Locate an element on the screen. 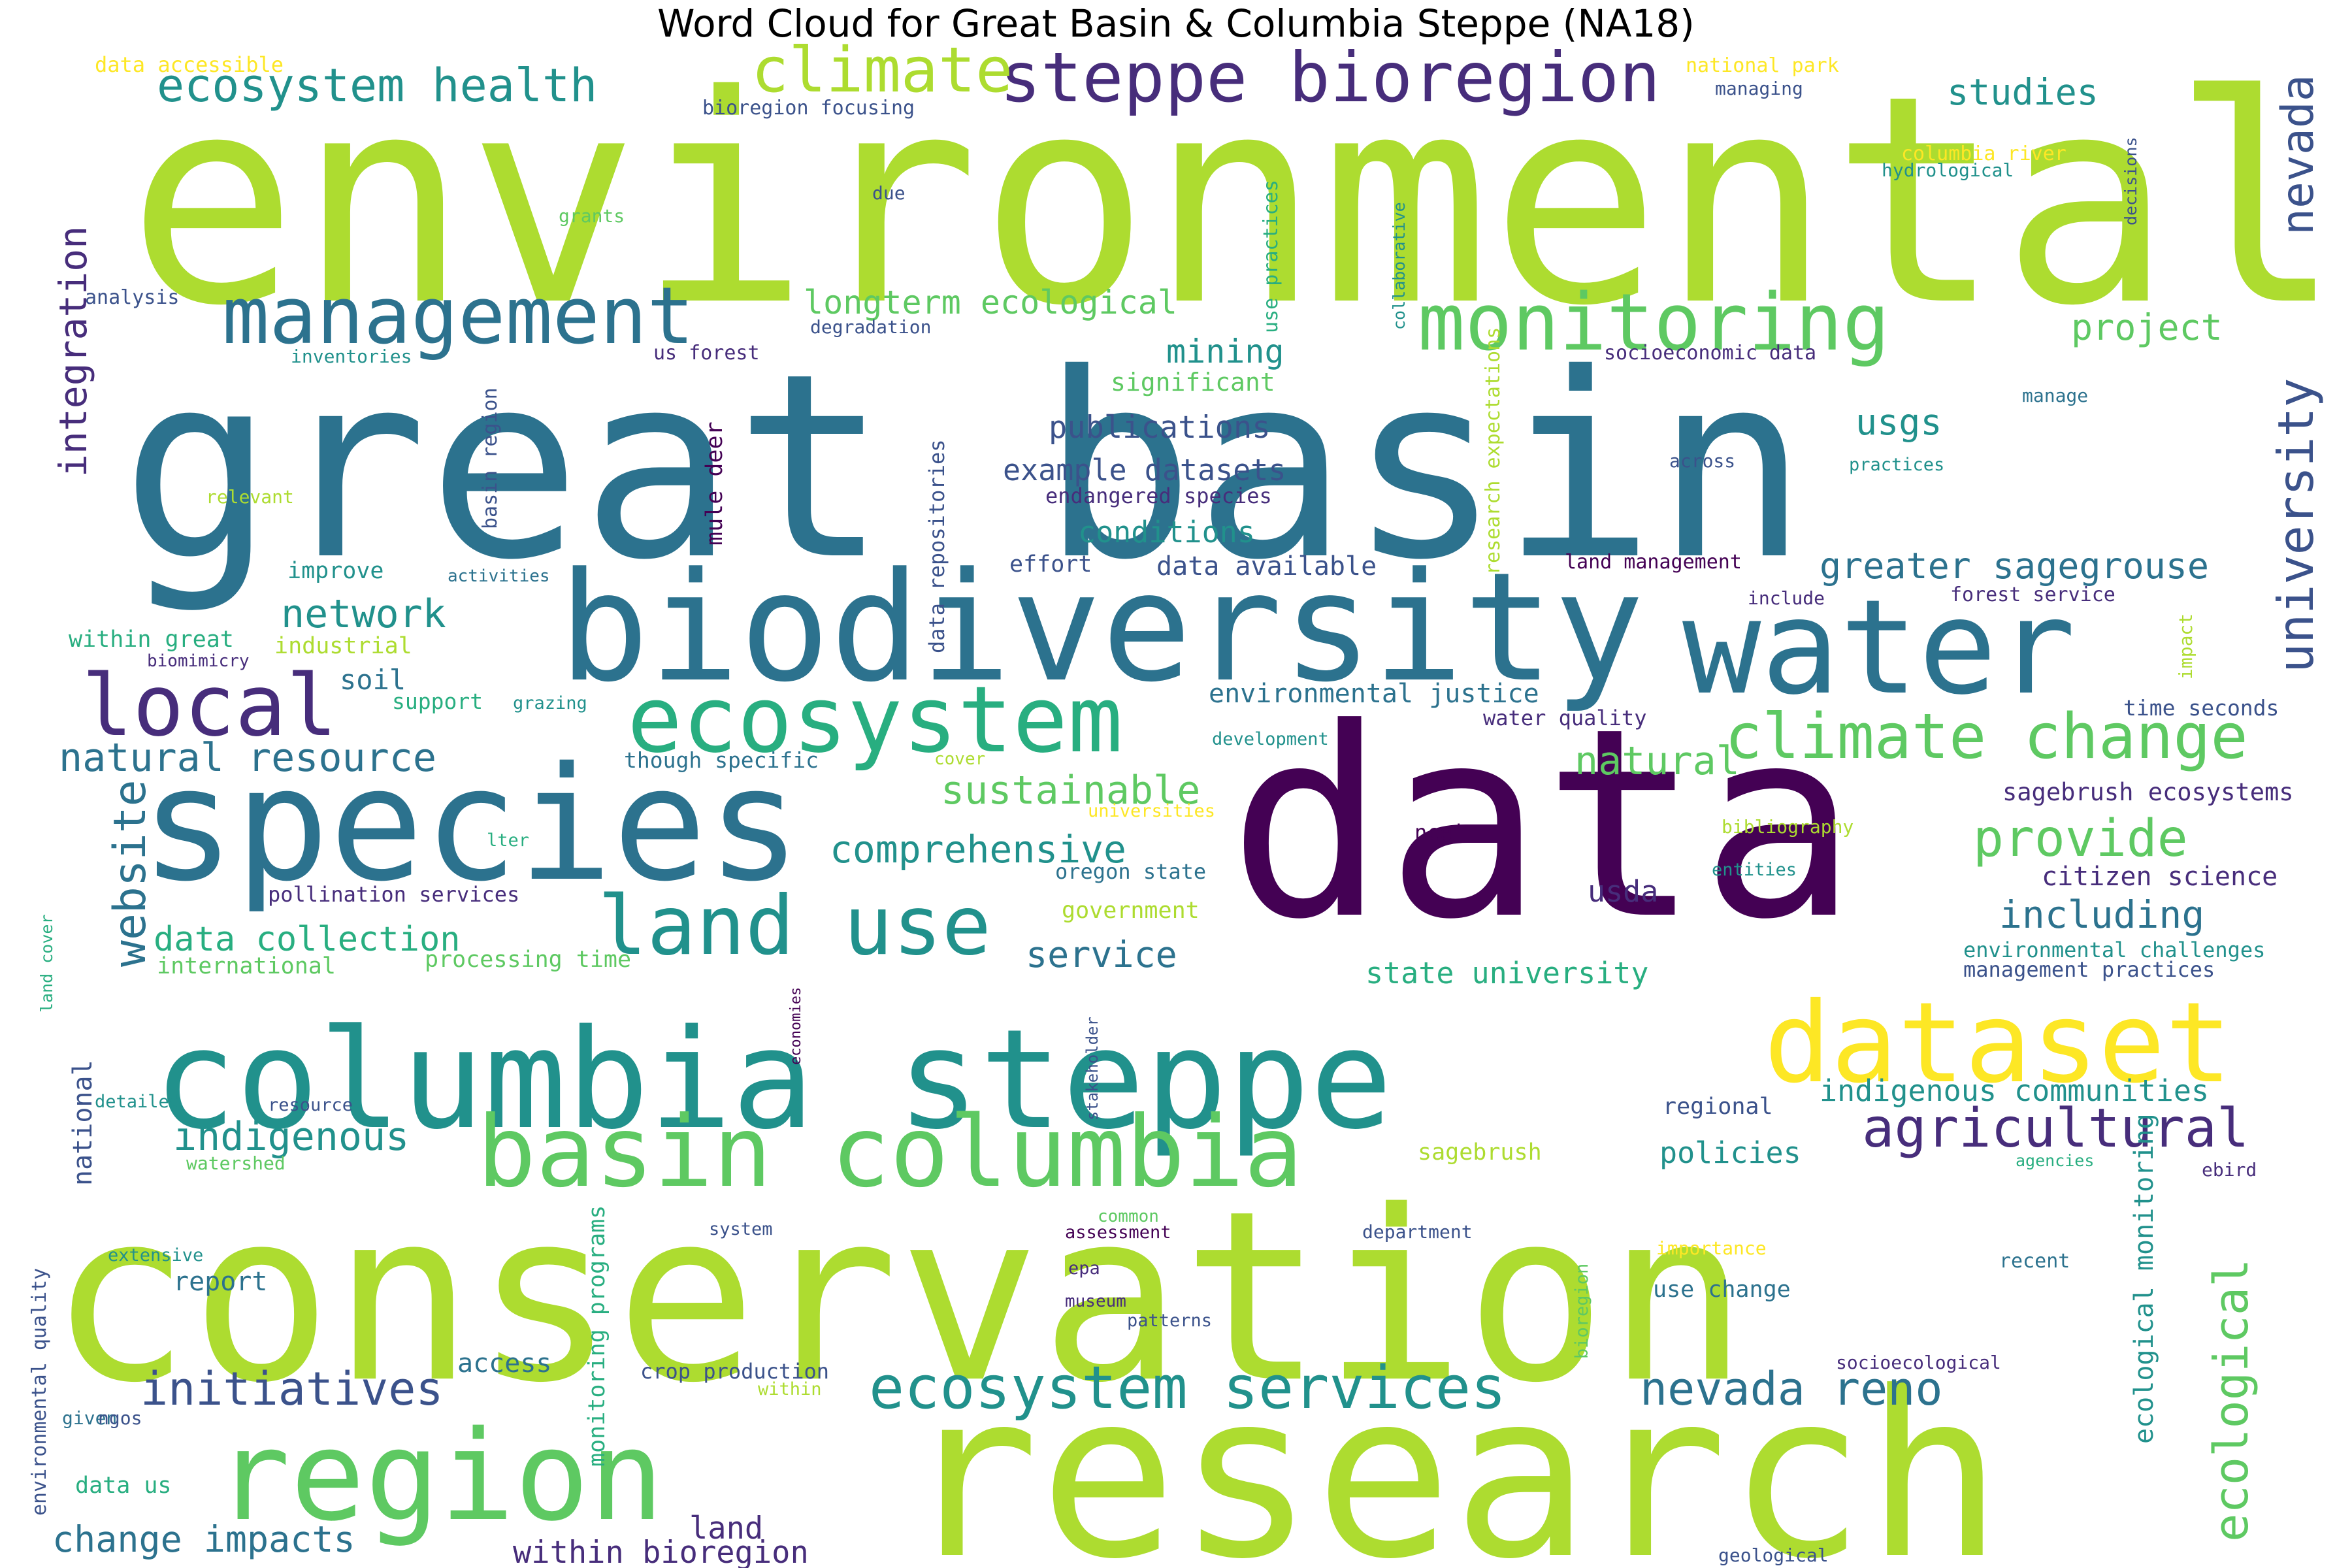 The width and height of the screenshot is (2352, 1568). word-oregon-state: oregon state is located at coordinates (1130, 871).